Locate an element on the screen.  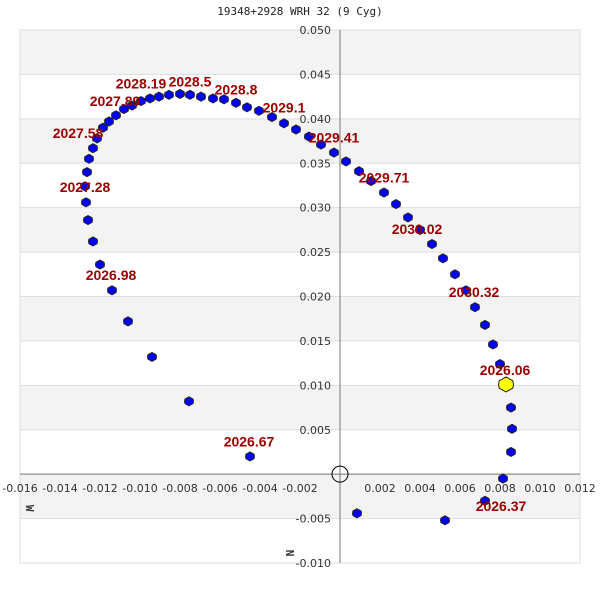
epoch-label: 2028.19 is located at coordinates (141, 83).